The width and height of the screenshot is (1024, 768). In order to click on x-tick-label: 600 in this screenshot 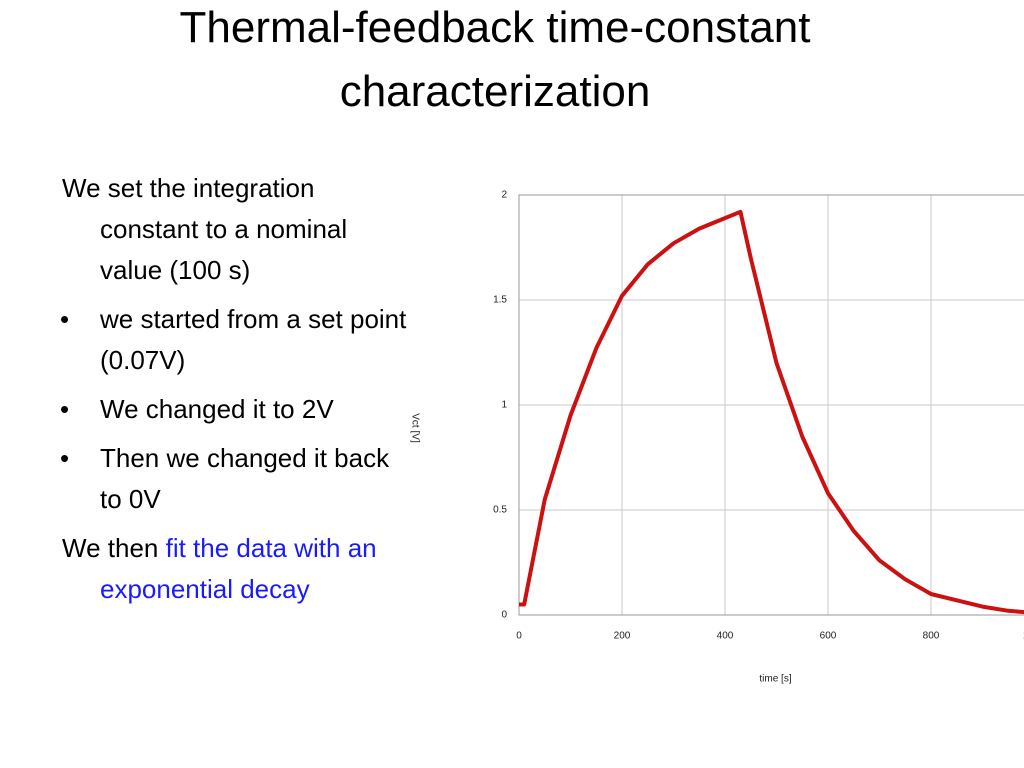, I will do `click(828, 636)`.